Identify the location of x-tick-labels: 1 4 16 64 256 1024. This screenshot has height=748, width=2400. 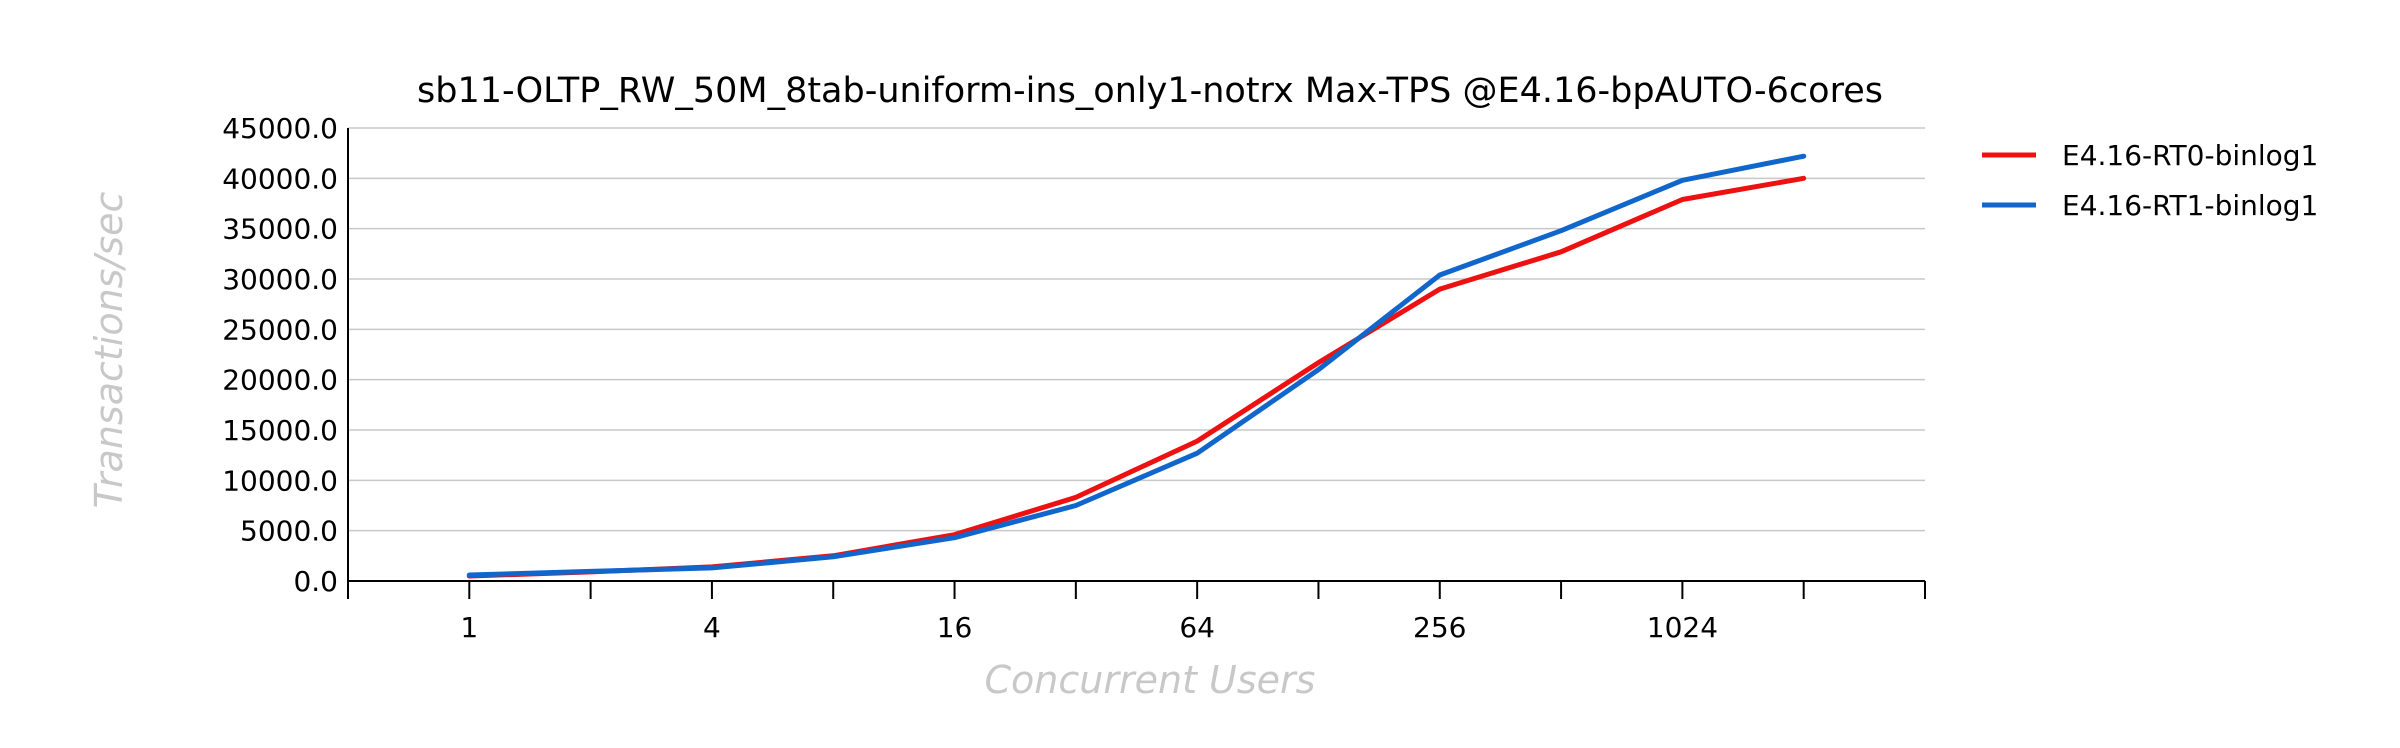
(1089, 627).